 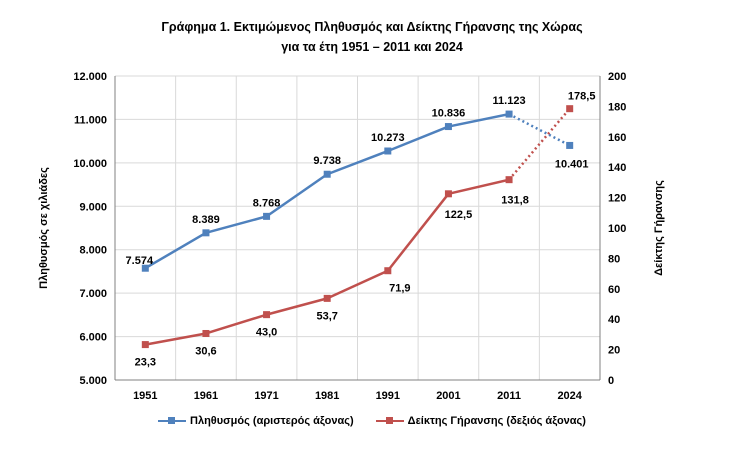 What do you see at coordinates (389, 420) in the screenshot?
I see `legend-aging-line-icon` at bounding box center [389, 420].